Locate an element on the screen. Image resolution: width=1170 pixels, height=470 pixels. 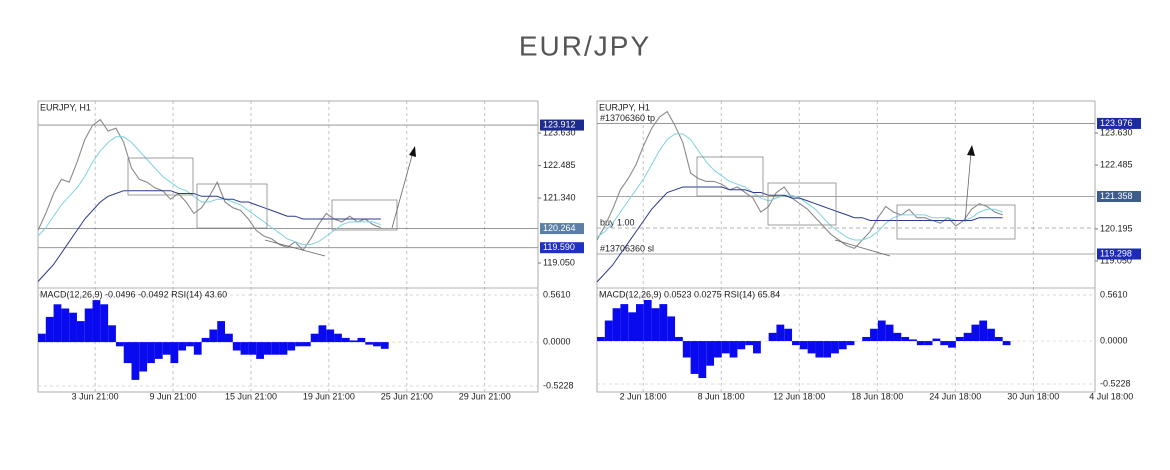
x-tick-label: 29 Jun 21:00 is located at coordinates (485, 396).